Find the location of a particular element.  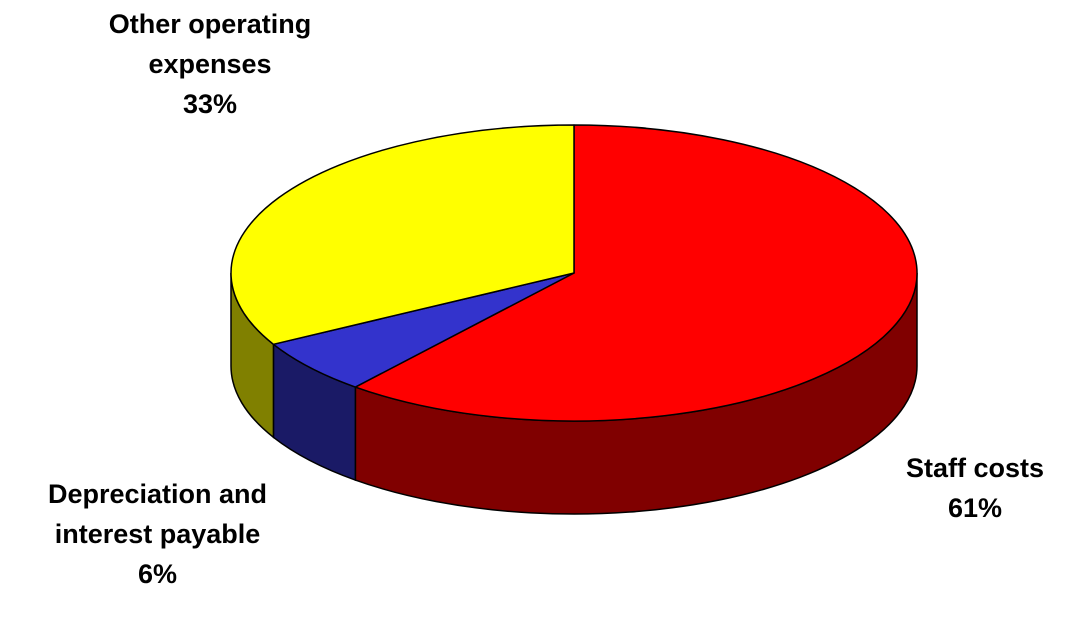

slice-label-line: Other operating is located at coordinates (210, 24).